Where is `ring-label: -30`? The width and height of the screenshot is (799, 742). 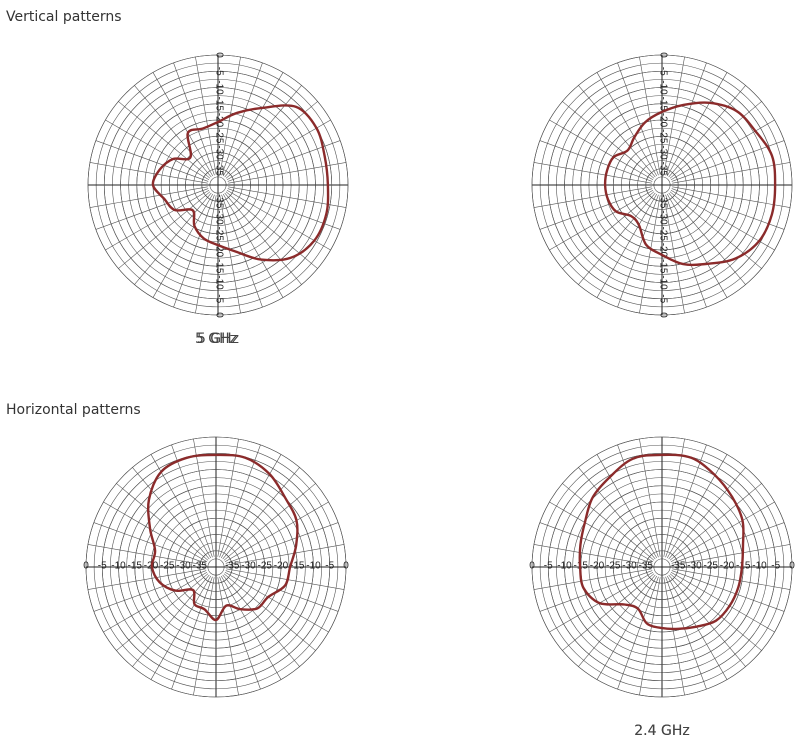 ring-label: -30 is located at coordinates (662, 217).